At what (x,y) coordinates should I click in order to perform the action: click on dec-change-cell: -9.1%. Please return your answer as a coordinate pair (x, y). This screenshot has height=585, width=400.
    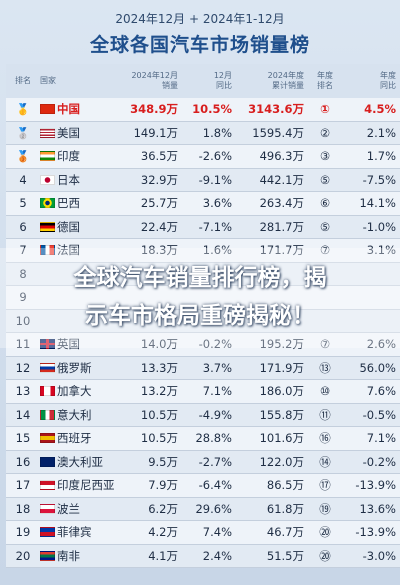
    Looking at the image, I should click on (209, 180).